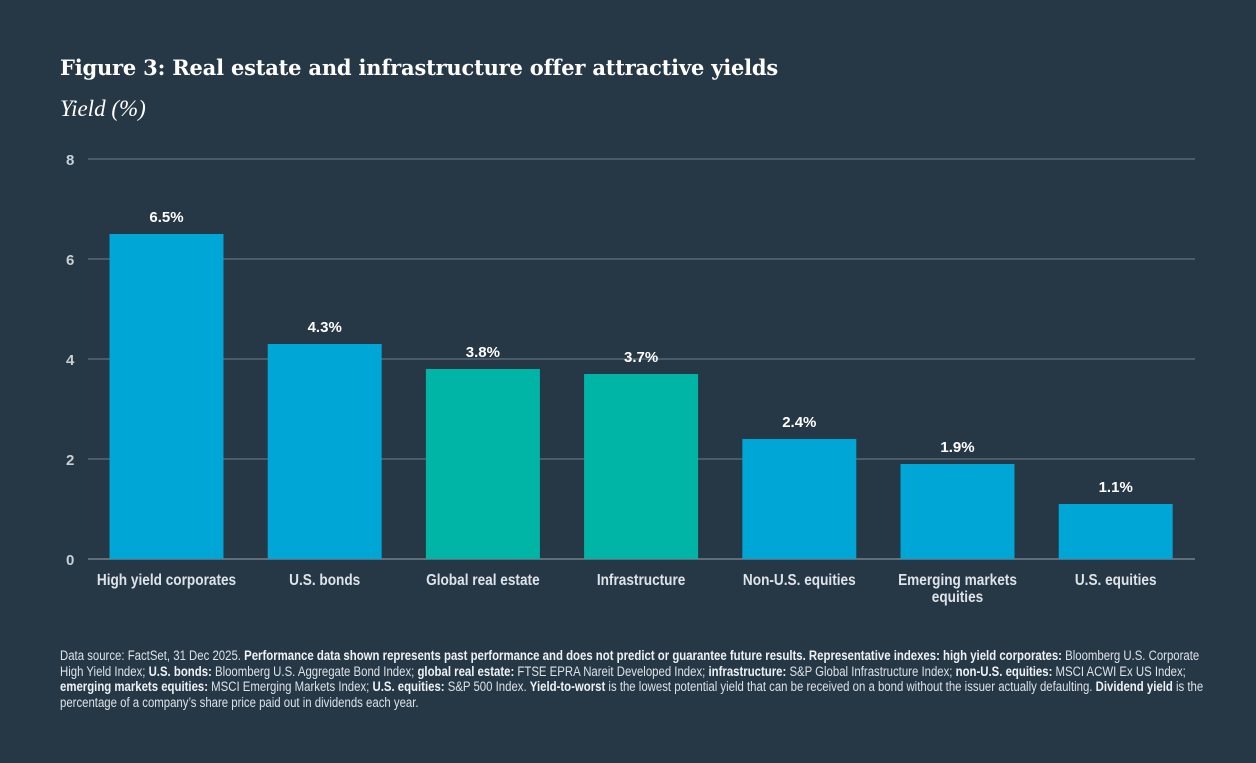 The image size is (1256, 763). Describe the element at coordinates (324, 580) in the screenshot. I see `x-tick-label: U.S. bonds` at that location.